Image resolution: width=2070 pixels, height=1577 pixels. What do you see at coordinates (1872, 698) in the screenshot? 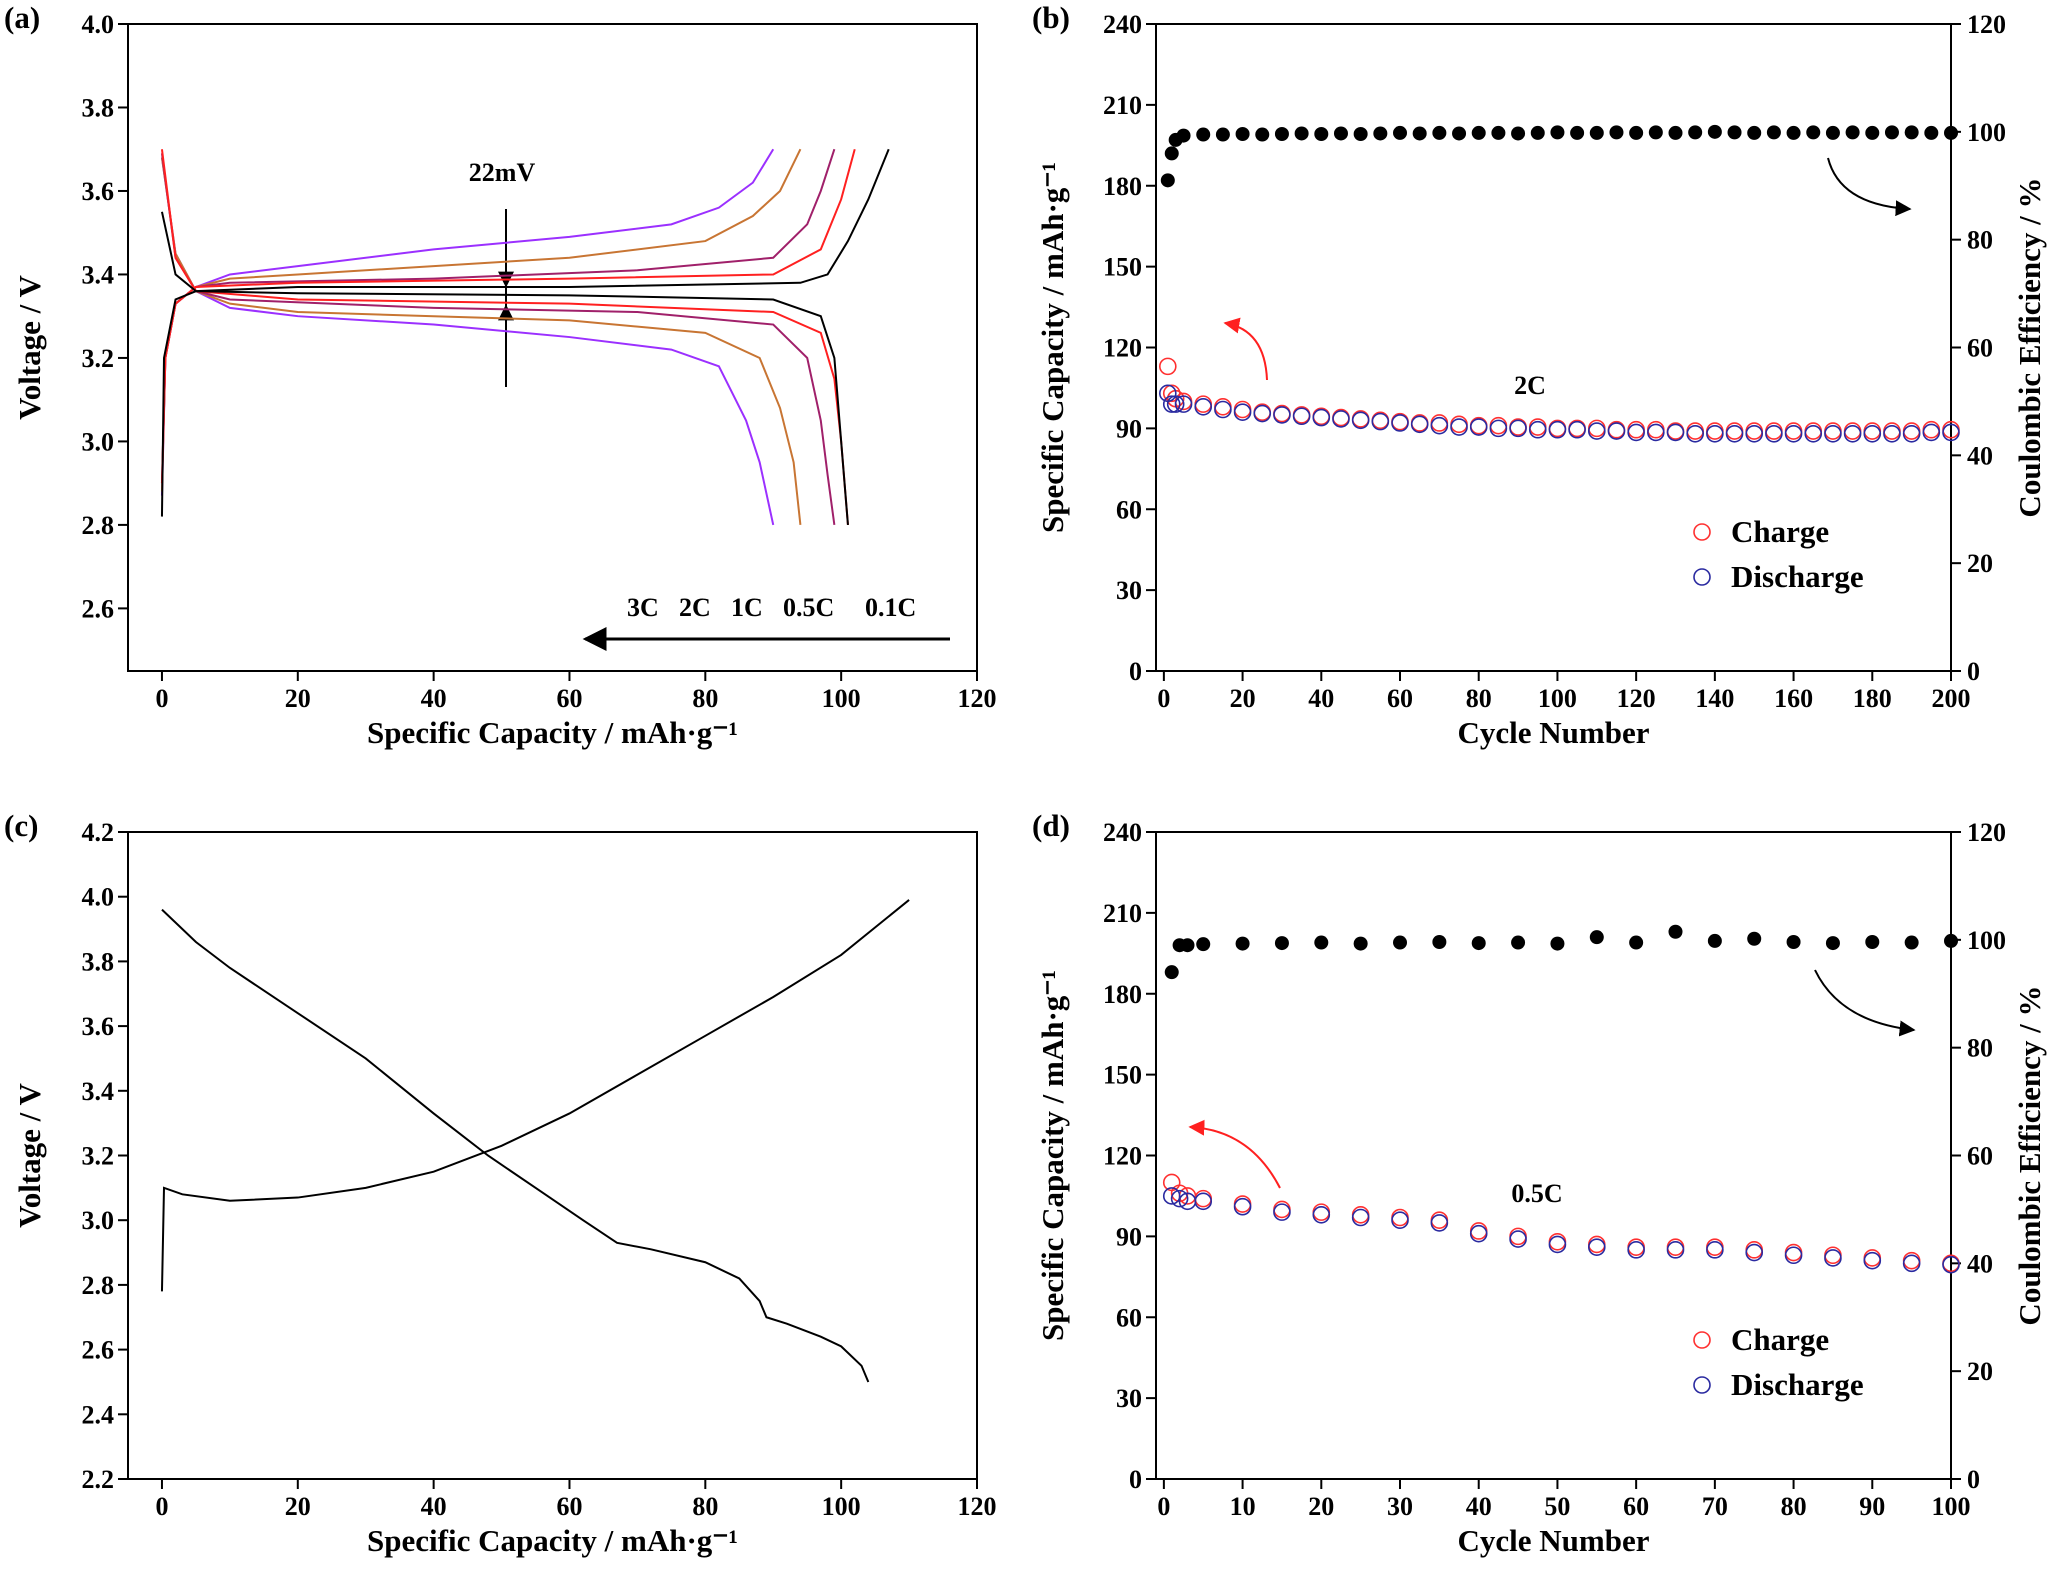
I see `x-tick-label: 180` at bounding box center [1872, 698].